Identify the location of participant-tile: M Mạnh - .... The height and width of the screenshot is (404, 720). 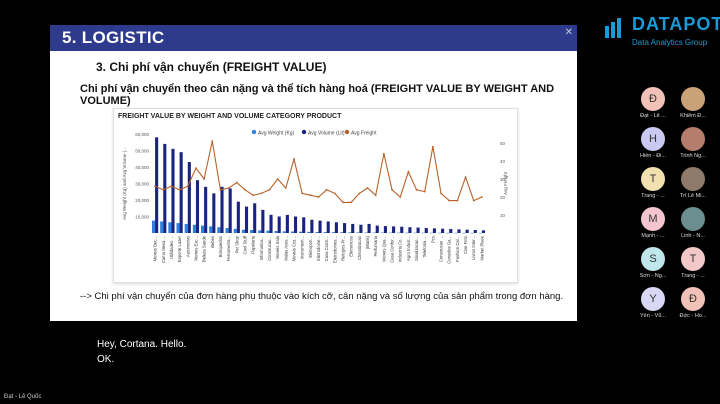
(653, 225).